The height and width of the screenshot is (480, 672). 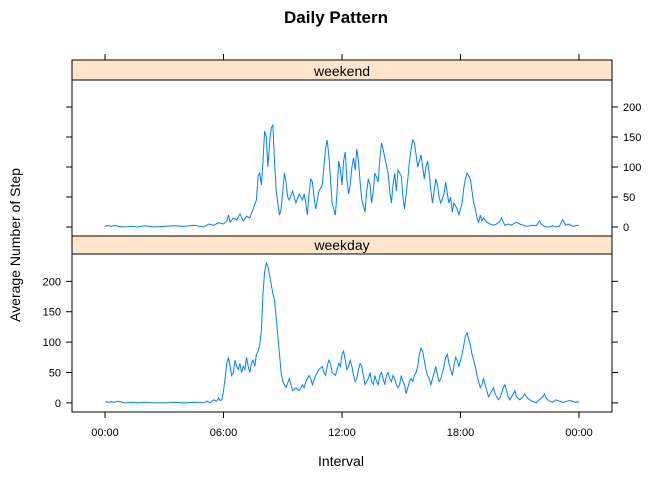 I want to click on x-tick-label: 12:00, so click(x=342, y=433).